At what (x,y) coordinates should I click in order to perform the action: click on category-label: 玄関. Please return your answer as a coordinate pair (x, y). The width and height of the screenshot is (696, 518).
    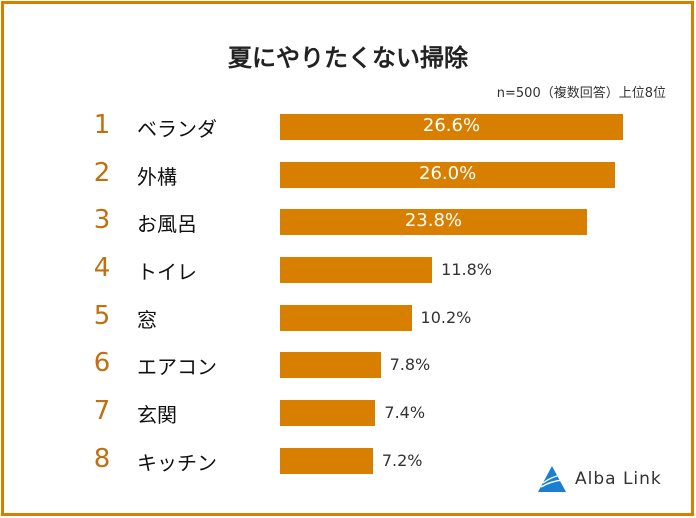
    Looking at the image, I should click on (157, 415).